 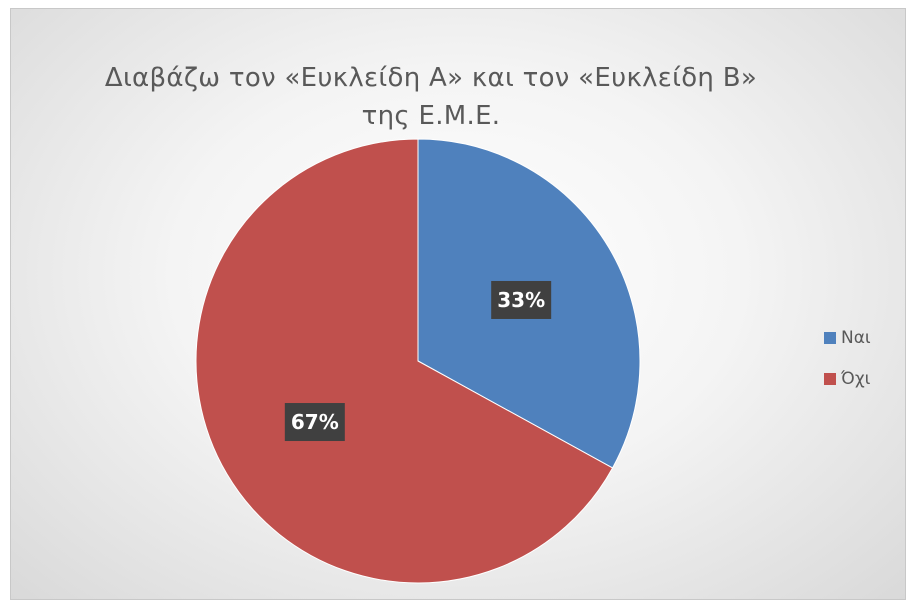 I want to click on data-label-text-0: 33%, so click(x=521, y=300).